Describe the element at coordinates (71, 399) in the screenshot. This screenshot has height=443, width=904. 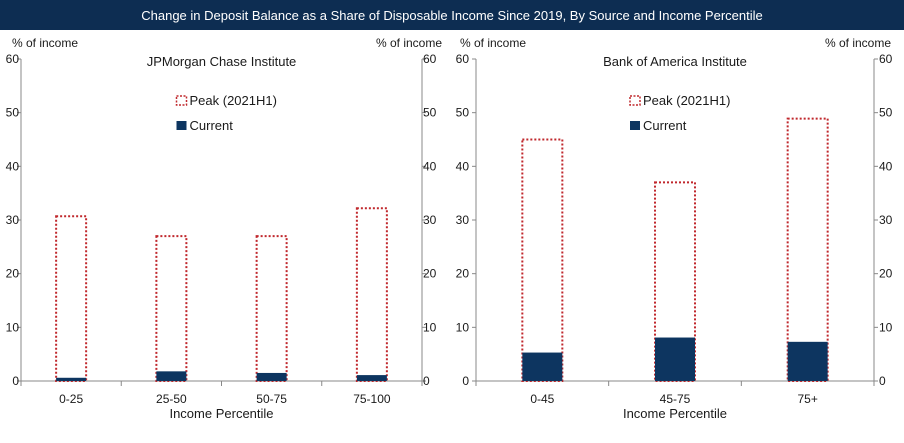
I see `x-tick-label-0-25: 0-25` at that location.